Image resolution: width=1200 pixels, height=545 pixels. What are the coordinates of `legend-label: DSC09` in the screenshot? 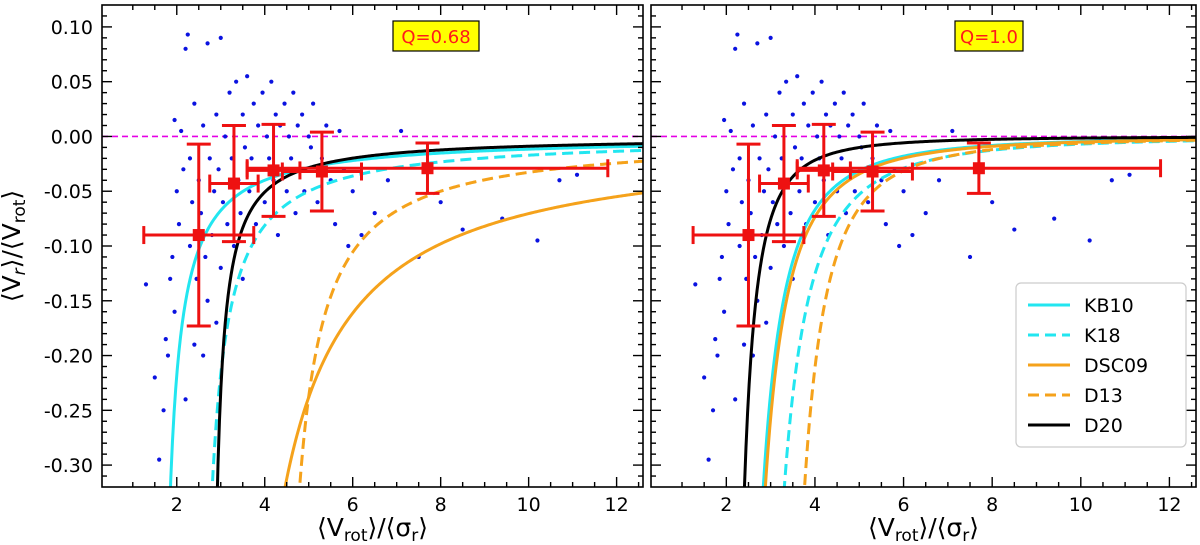 It's located at (1116, 366).